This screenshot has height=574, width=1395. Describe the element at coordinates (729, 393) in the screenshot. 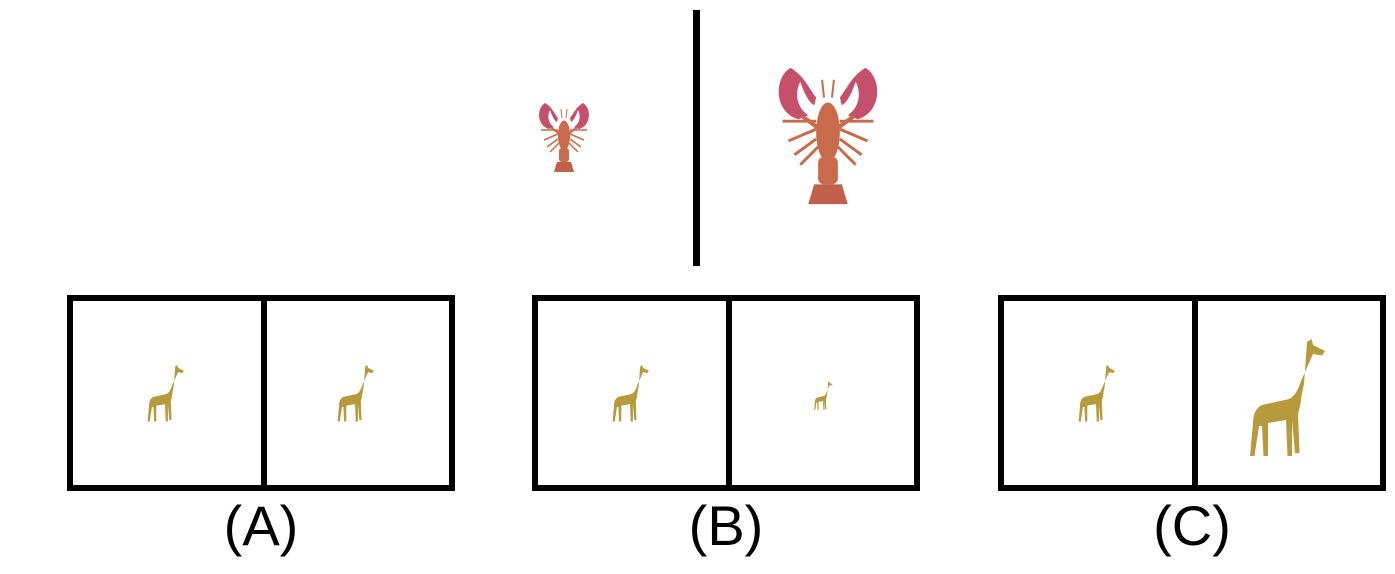

I see `option-b-divider` at that location.